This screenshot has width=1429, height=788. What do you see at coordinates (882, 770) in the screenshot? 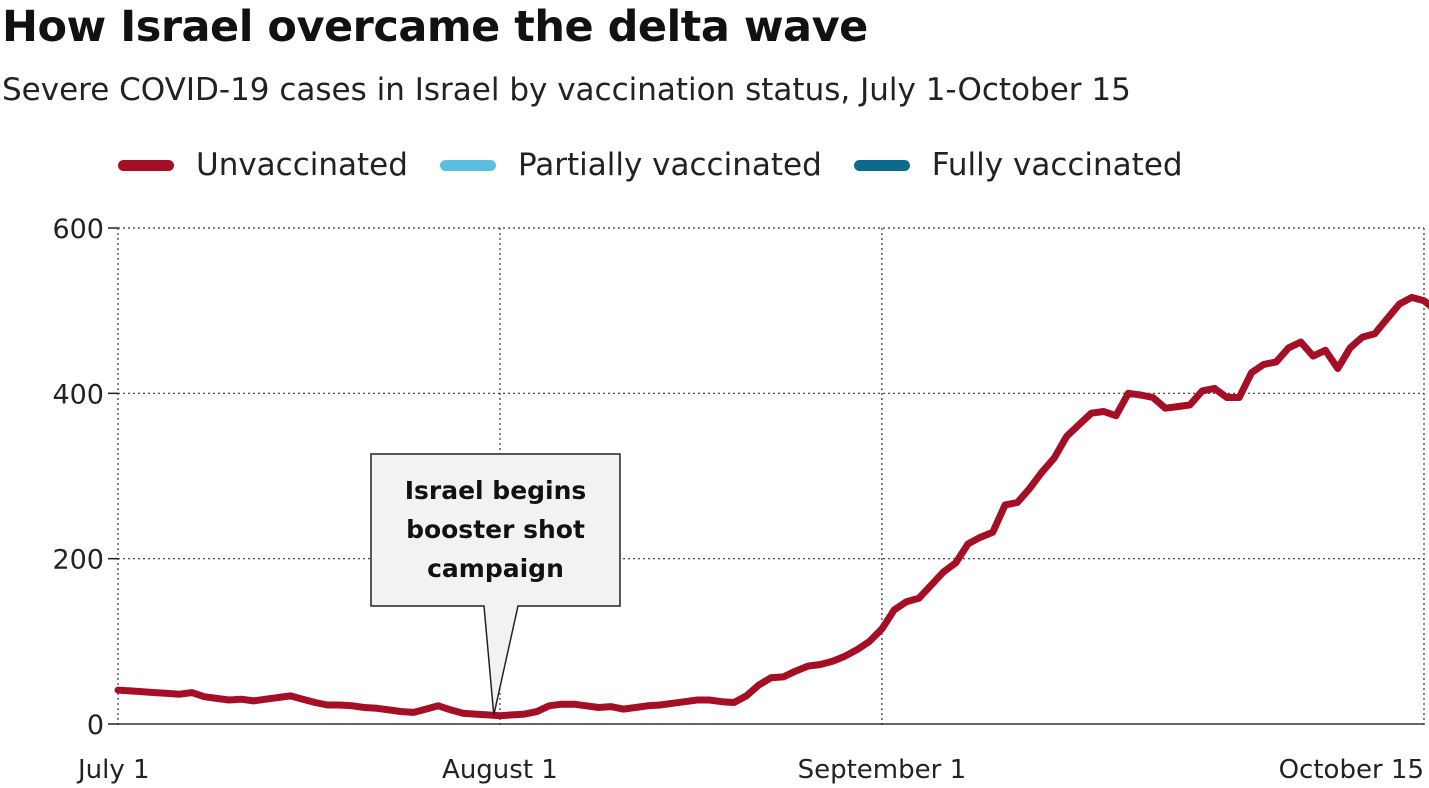
I see `x-tick-label-2: September 1` at bounding box center [882, 770].